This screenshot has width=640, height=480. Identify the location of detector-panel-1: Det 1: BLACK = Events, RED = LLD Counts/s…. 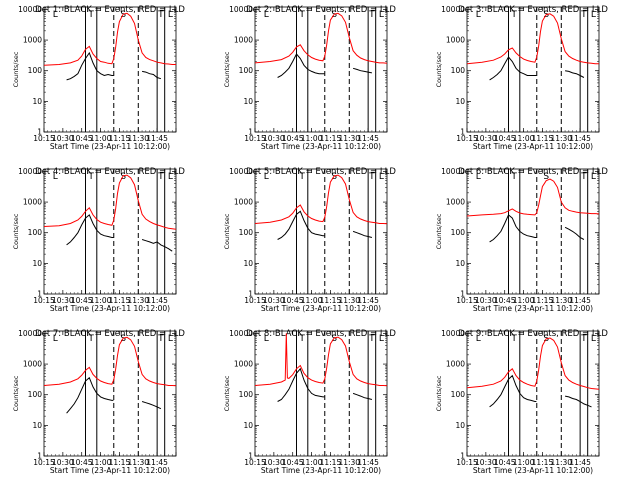
(98, 78).